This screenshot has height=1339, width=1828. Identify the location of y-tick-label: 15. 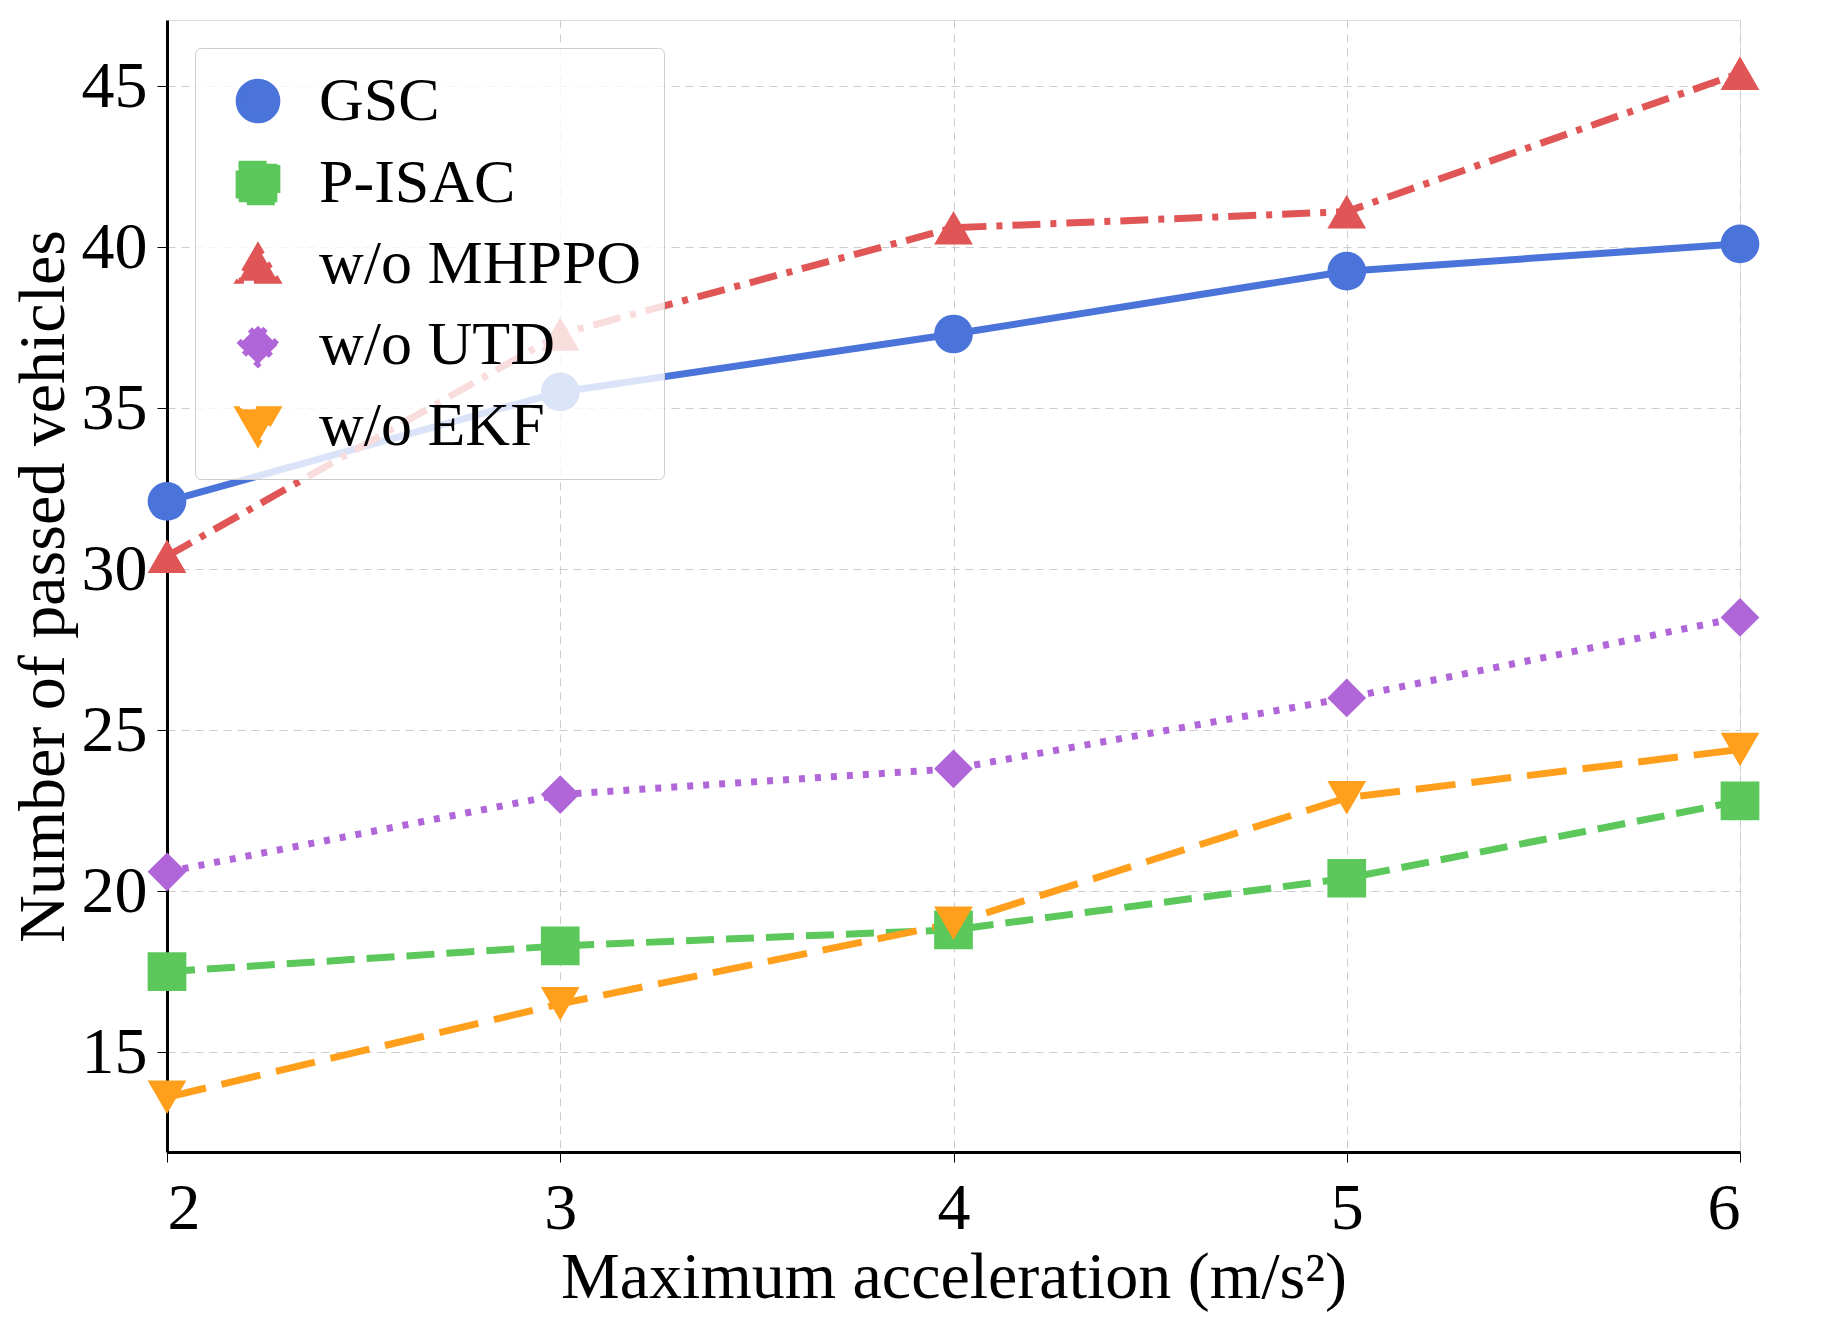
(114, 1050).